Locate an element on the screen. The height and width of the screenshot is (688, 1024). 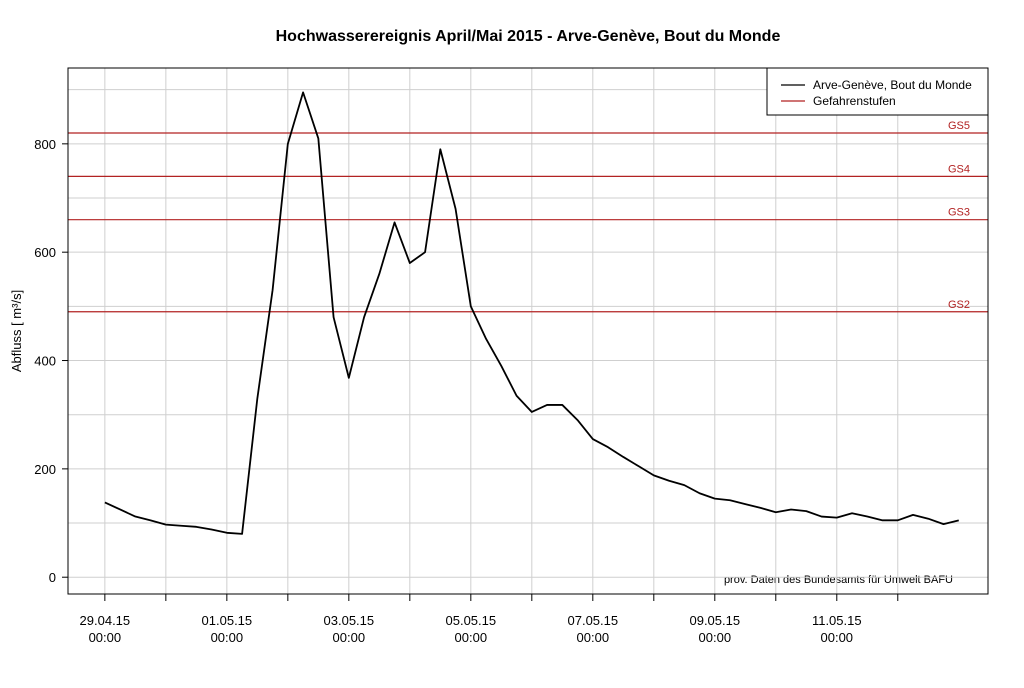
legend-box is located at coordinates (877, 91).